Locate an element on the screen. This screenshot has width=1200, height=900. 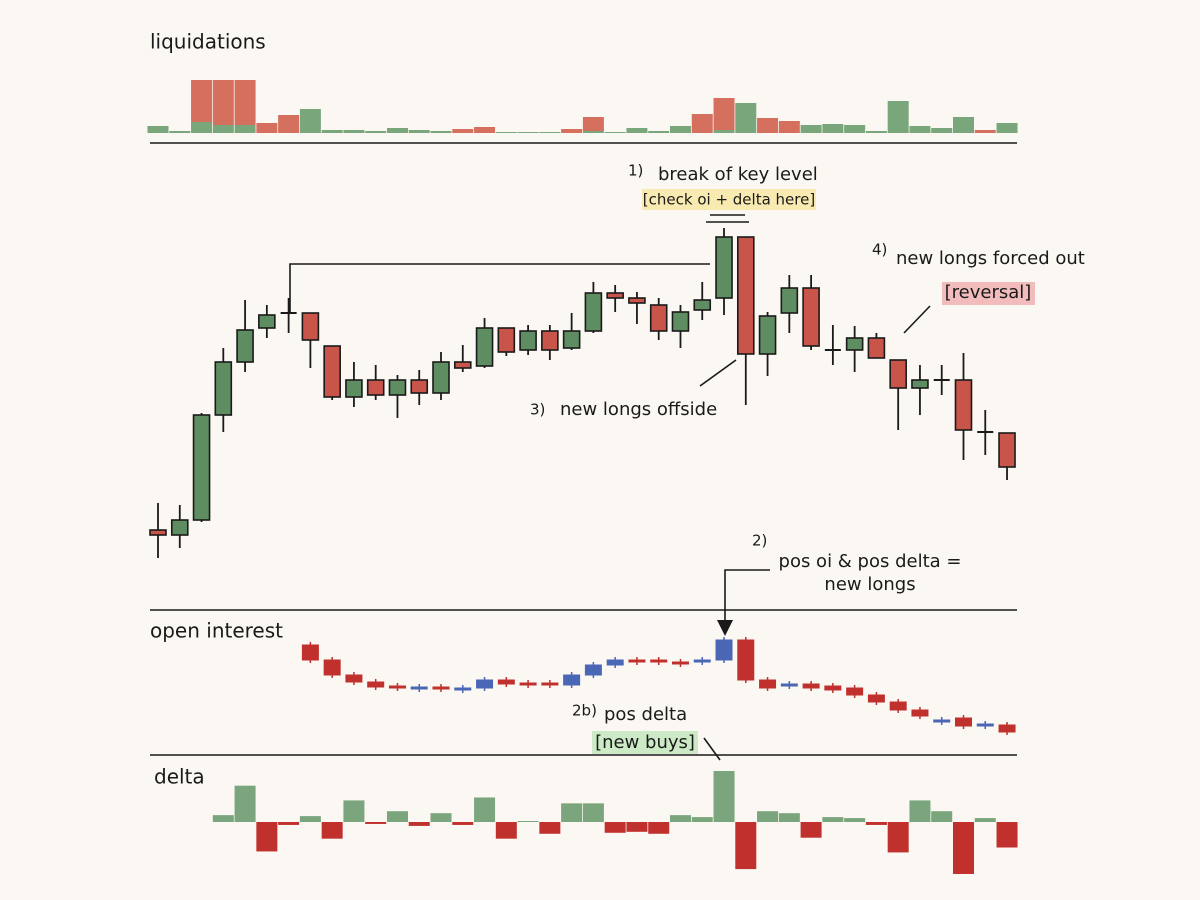
annotation: [check oi + delta here] is located at coordinates (729, 200).